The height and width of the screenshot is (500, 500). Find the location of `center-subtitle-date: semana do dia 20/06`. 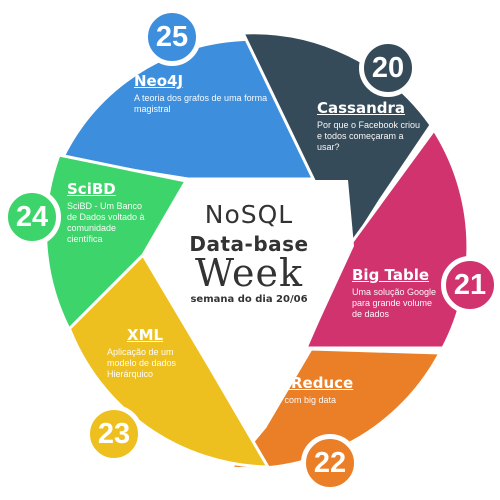

center-subtitle-date: semana do dia 20/06 is located at coordinates (249, 299).